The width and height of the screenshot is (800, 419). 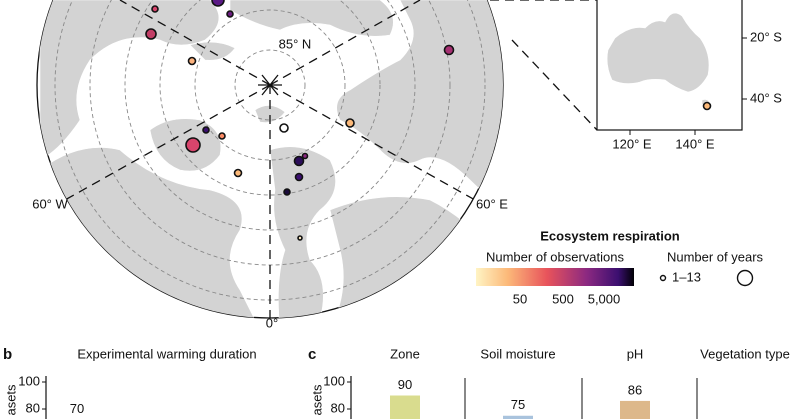 I want to click on inset-lon-label: 120° E, so click(x=632, y=143).